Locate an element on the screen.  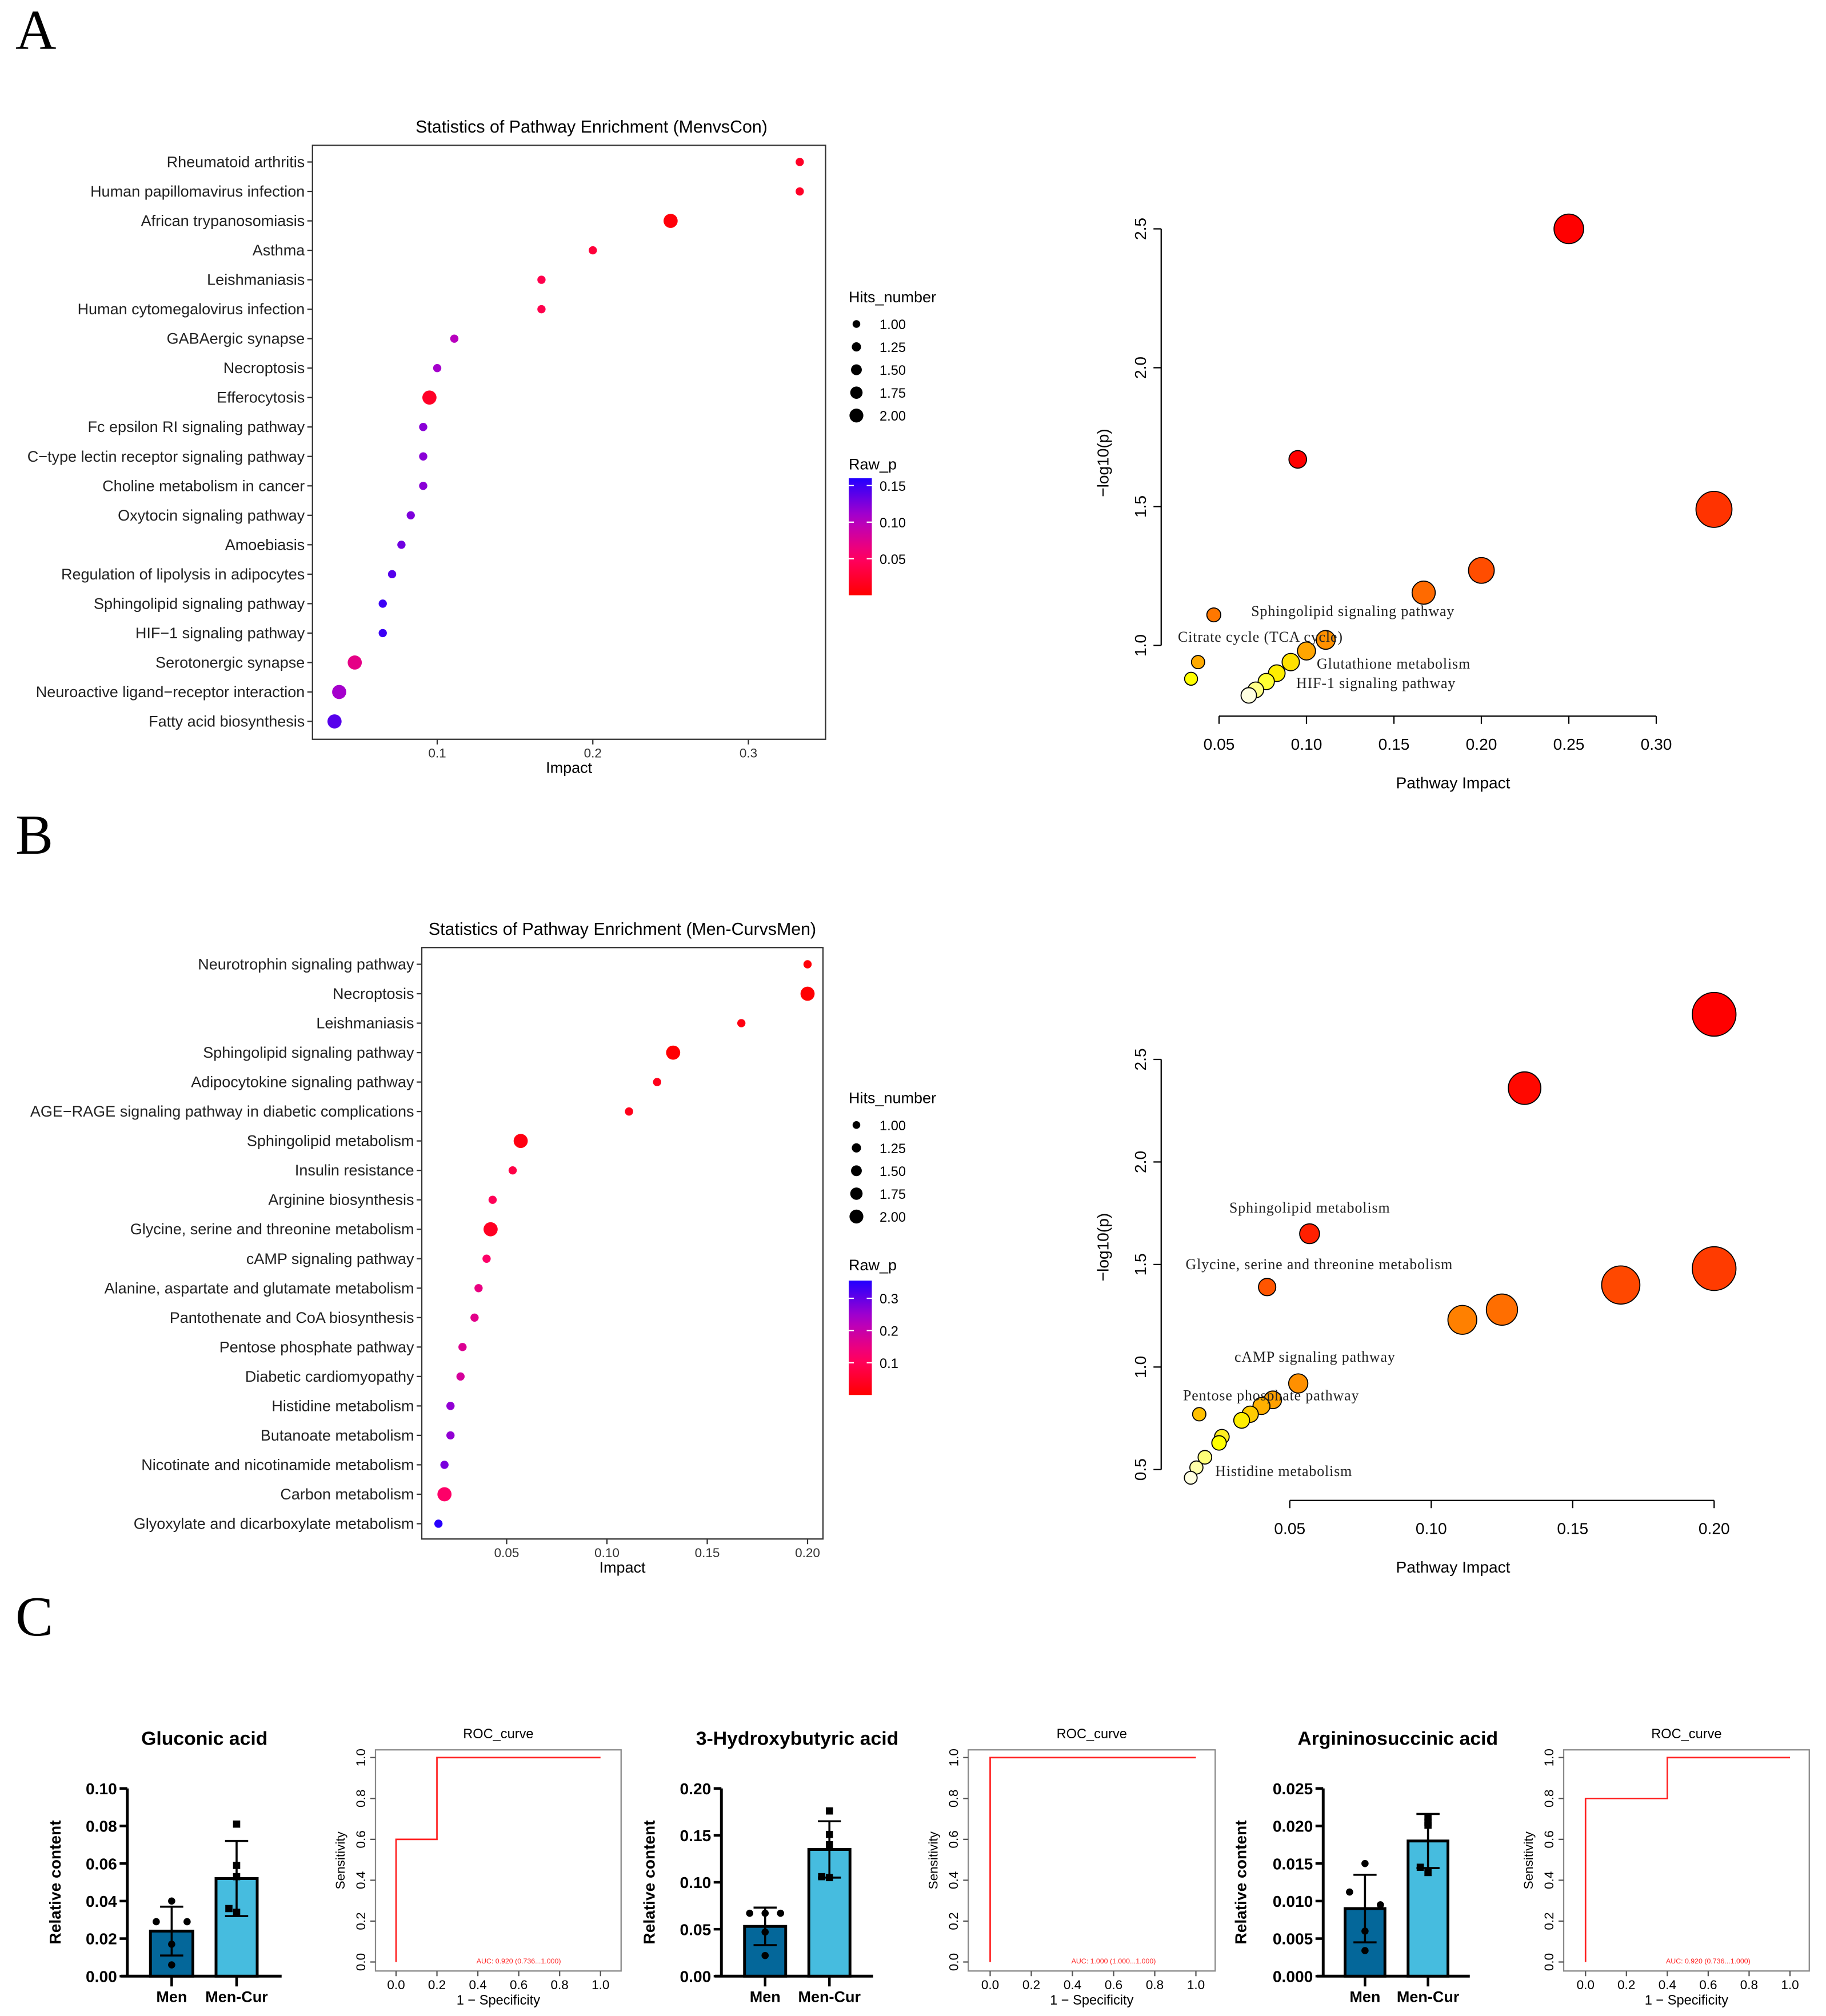
x-axis-label: Pathway Impact is located at coordinates (1453, 782).